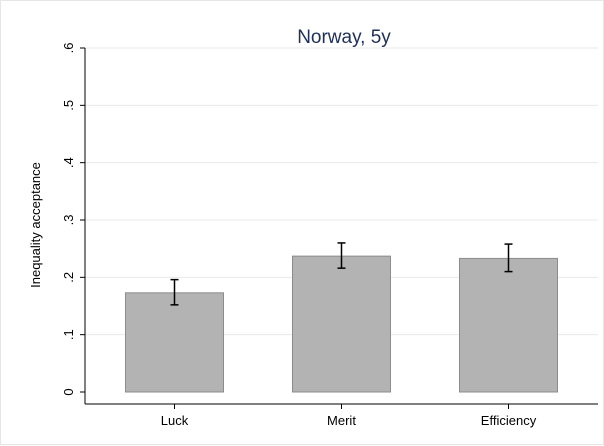 The image size is (604, 446). Describe the element at coordinates (341, 420) in the screenshot. I see `x-tick-label: Merit` at that location.